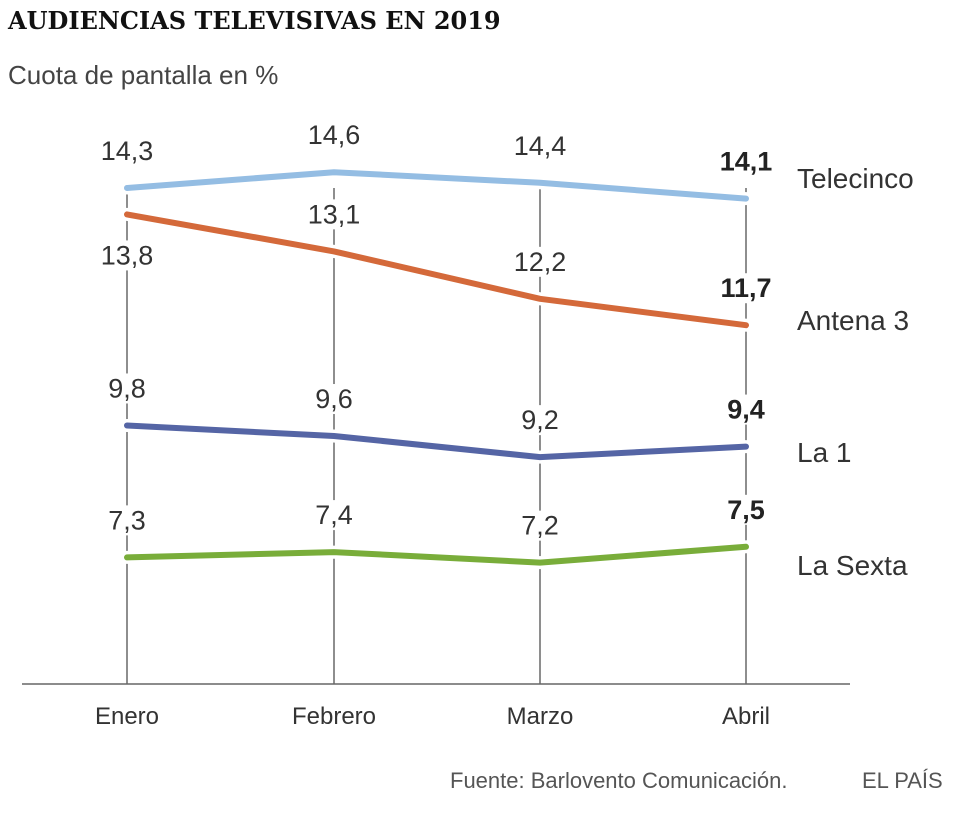 This screenshot has width=980, height=816. Describe the element at coordinates (852, 565) in the screenshot. I see `series-name-la-sexta: La Sexta` at that location.